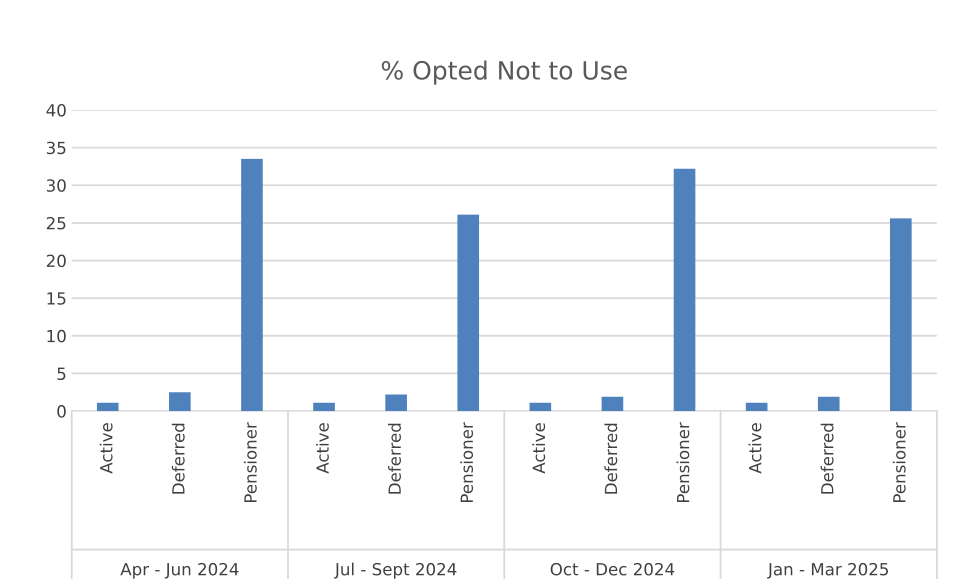 The width and height of the screenshot is (956, 579). What do you see at coordinates (612, 569) in the screenshot?
I see `text: Oct - Dec 2024` at bounding box center [612, 569].